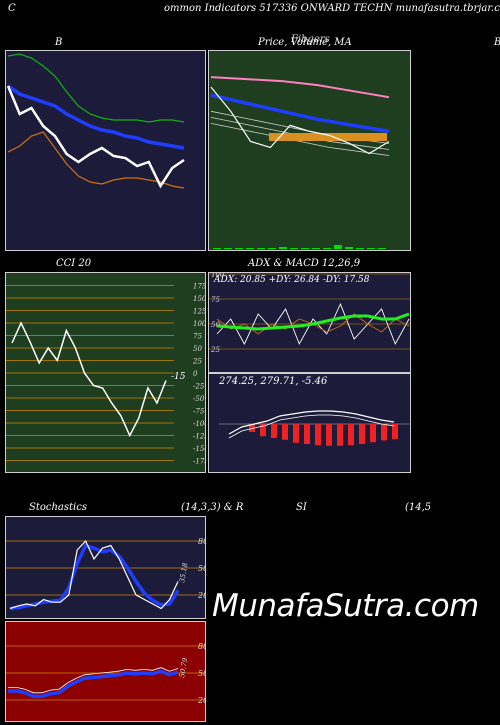 The image size is (500, 725). I want to click on rsi-value-label: 50.79, so click(183, 668).